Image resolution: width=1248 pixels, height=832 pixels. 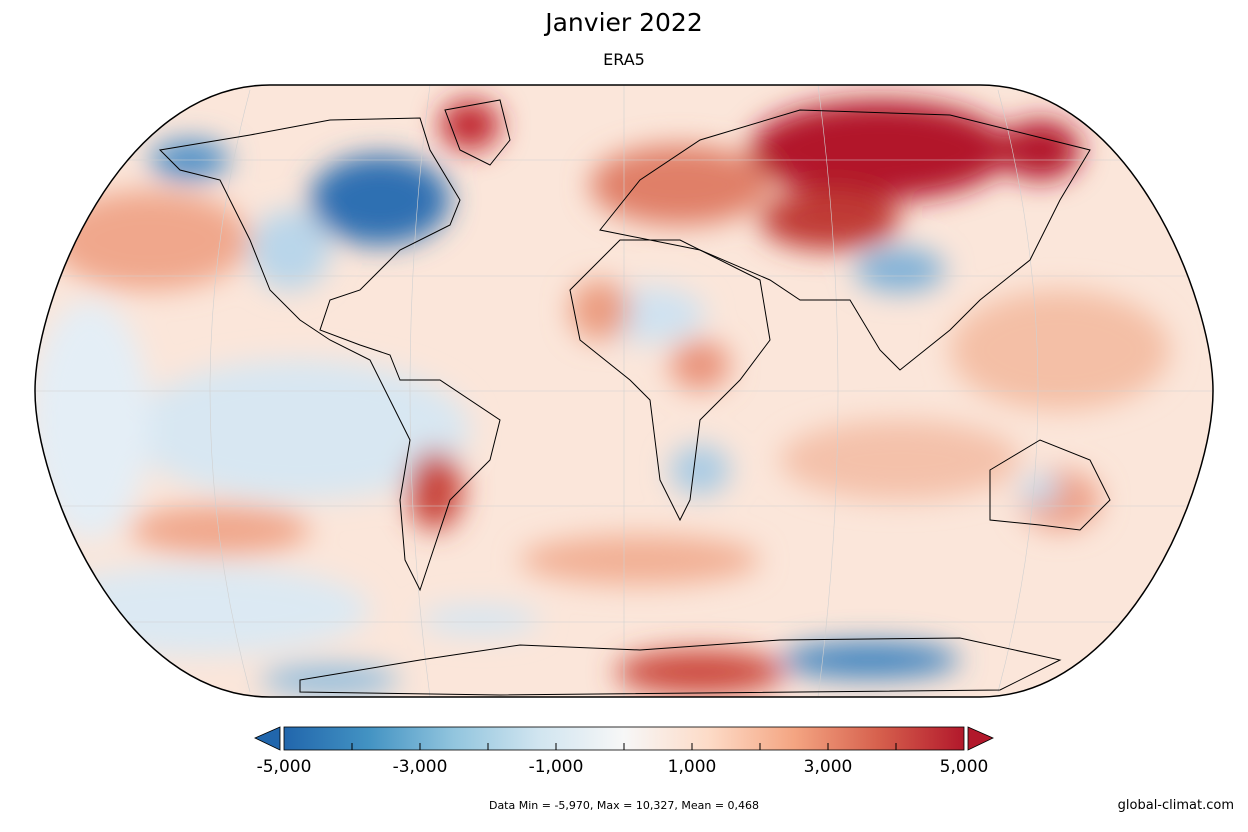 I want to click on map-subtitle: ERA5, so click(x=624, y=59).